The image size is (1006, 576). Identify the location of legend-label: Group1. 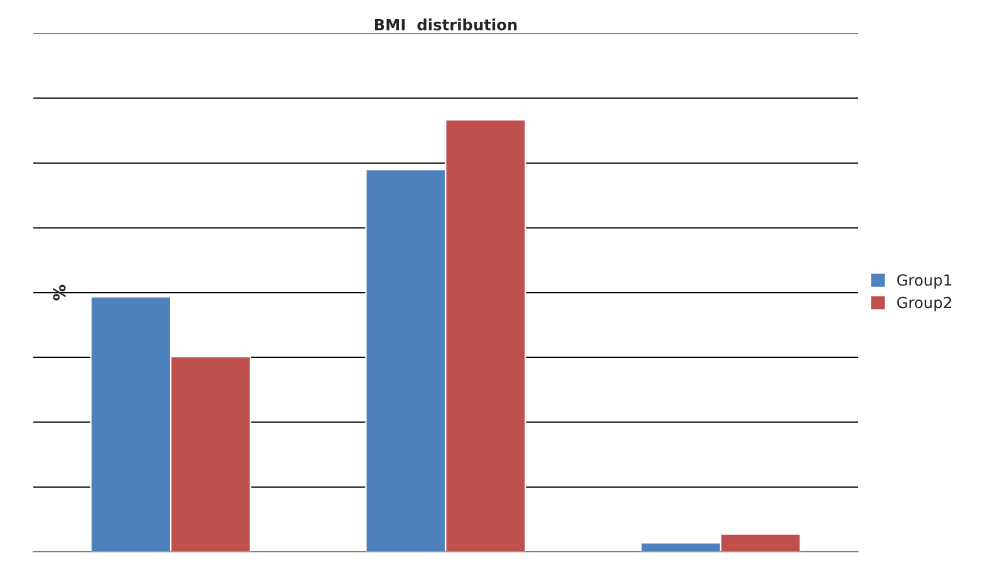
(924, 281).